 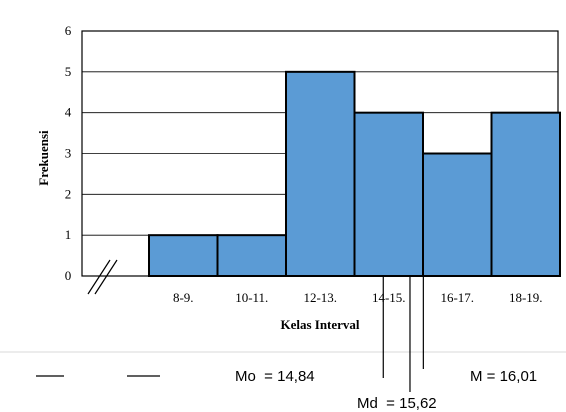 I want to click on x-tick-label: 18-19., so click(x=526, y=297).